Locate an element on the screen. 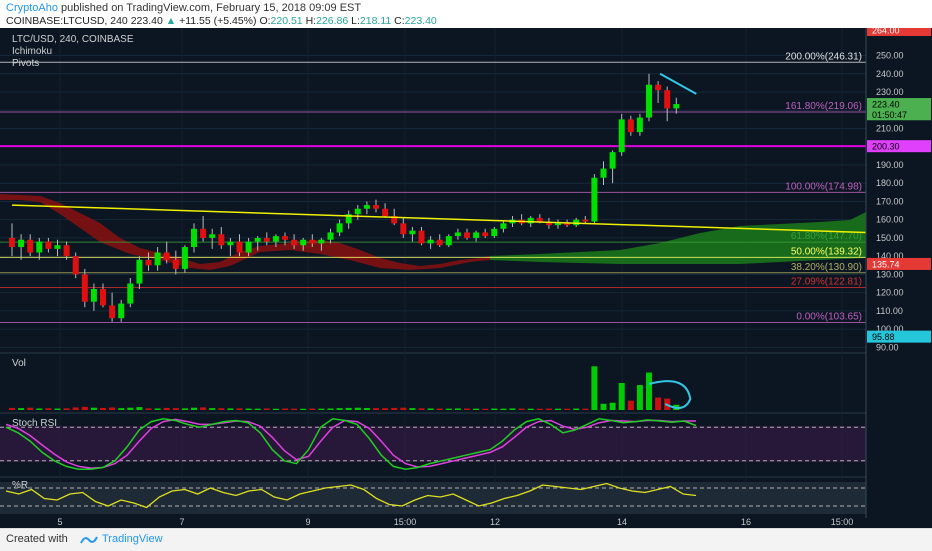 This screenshot has height=551, width=932. low-value: 218.11 is located at coordinates (375, 21).